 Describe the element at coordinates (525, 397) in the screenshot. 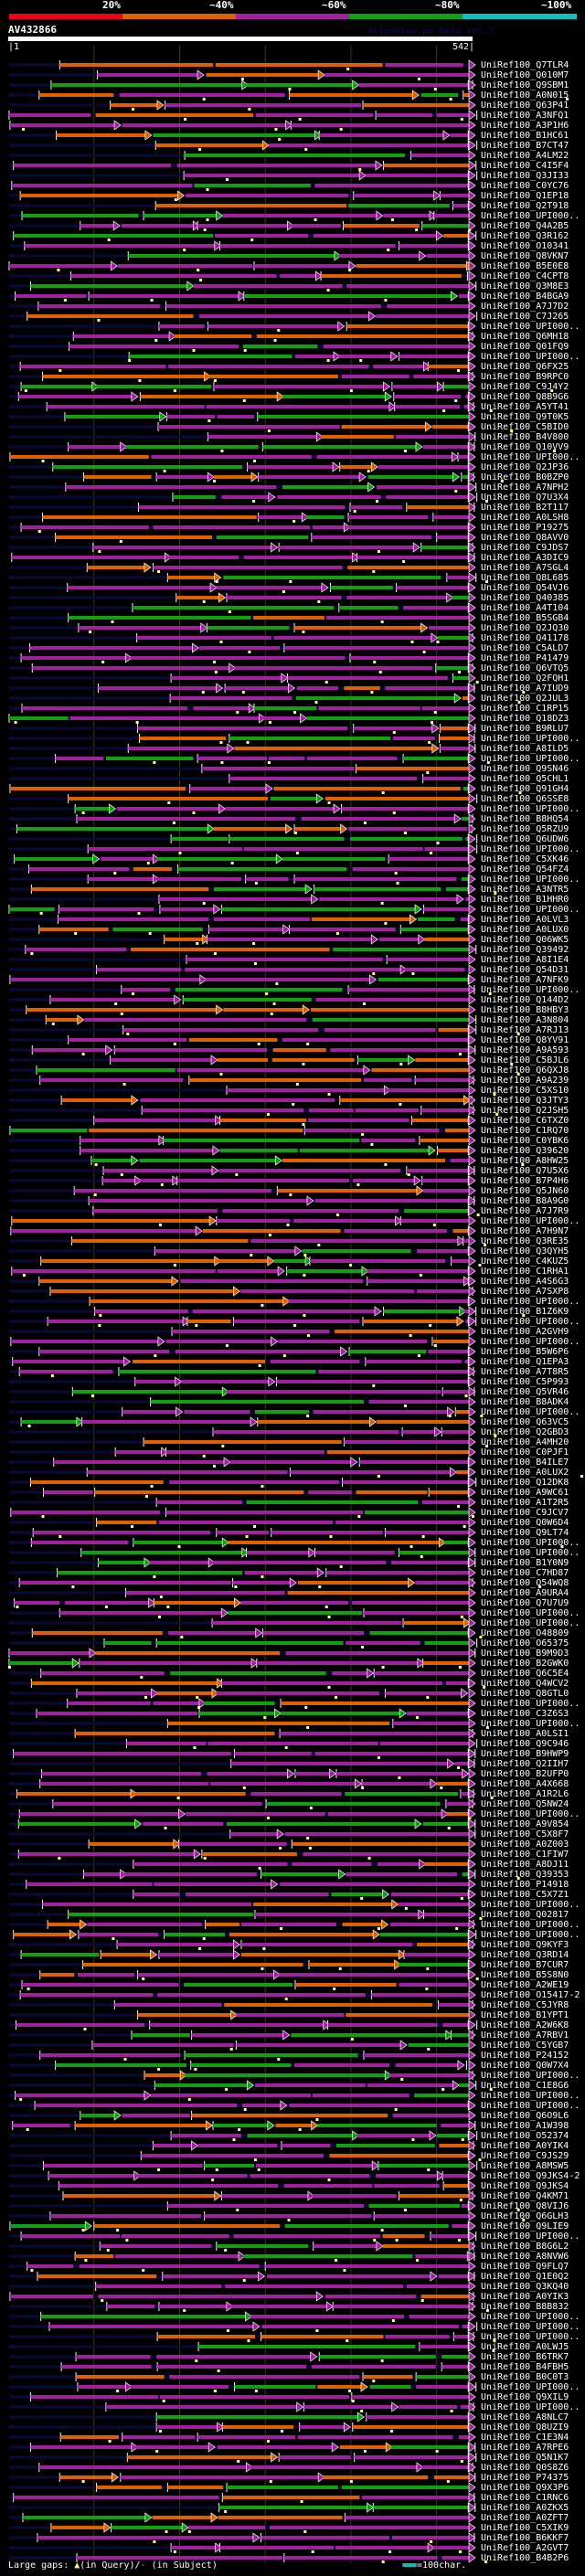

I see `hit-label: UniRef100_Q8B9G6` at that location.